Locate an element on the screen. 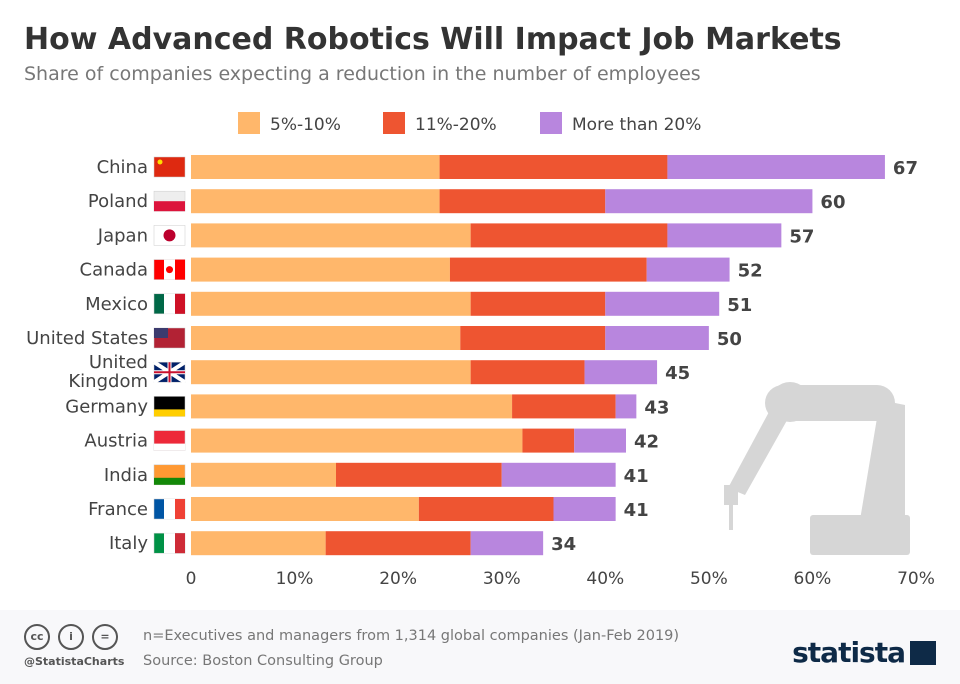  x-tick-label: 20% is located at coordinates (398, 579).